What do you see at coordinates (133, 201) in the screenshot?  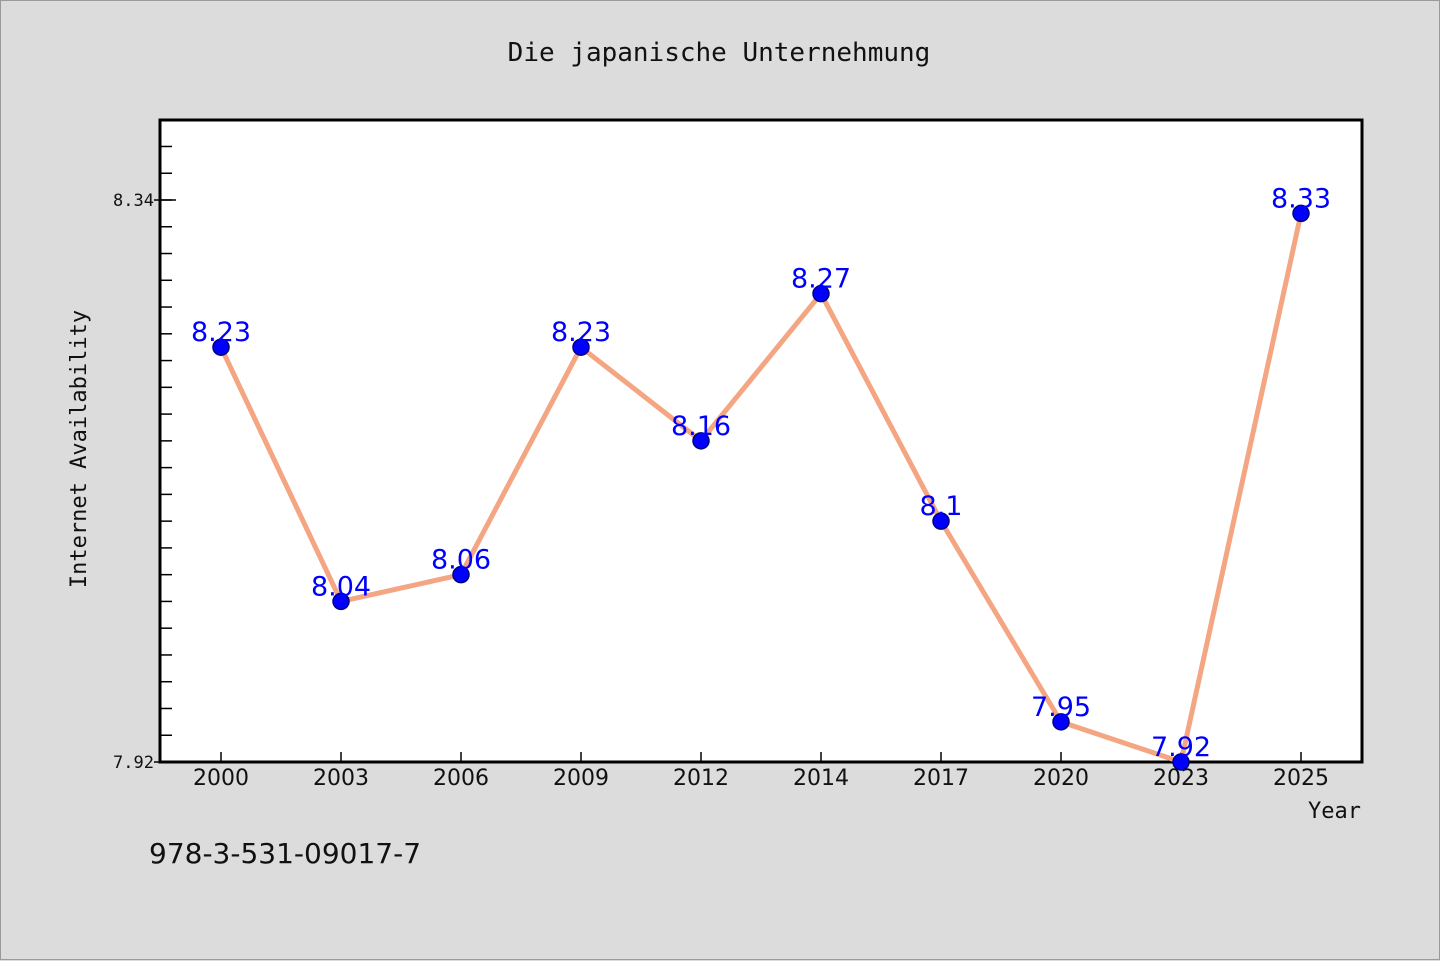 I see `y-tick-label: 8.34` at bounding box center [133, 201].